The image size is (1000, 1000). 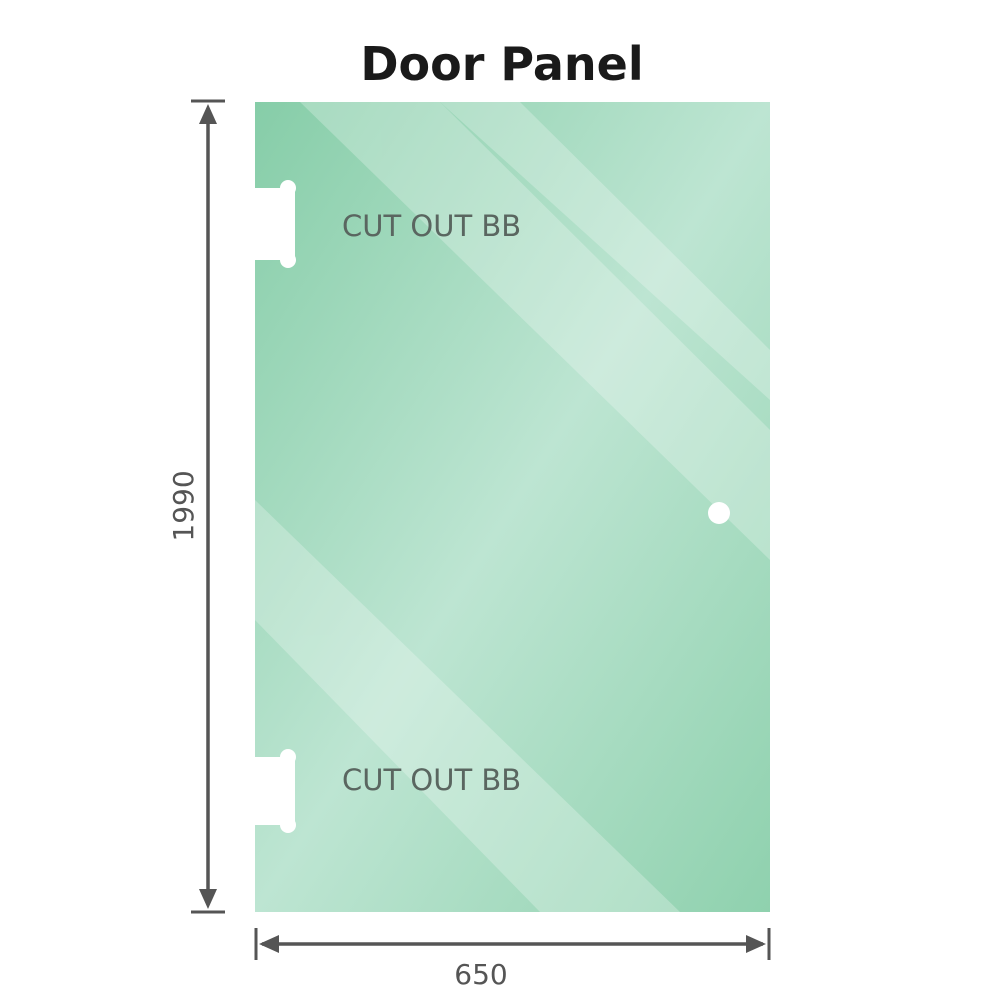 What do you see at coordinates (719, 513) in the screenshot?
I see `handle-hole` at bounding box center [719, 513].